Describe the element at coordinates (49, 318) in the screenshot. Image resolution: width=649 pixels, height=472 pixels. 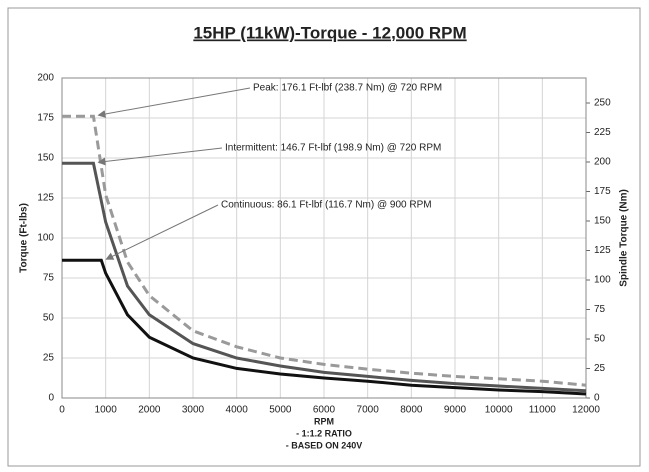
I see `y-tick-label: 50` at that location.